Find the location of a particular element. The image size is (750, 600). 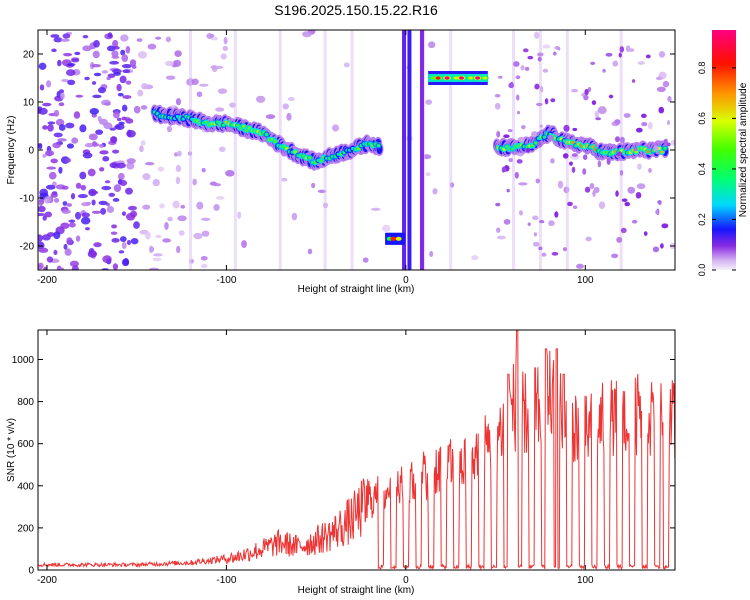

x-tick-label: -100 is located at coordinates (226, 280).